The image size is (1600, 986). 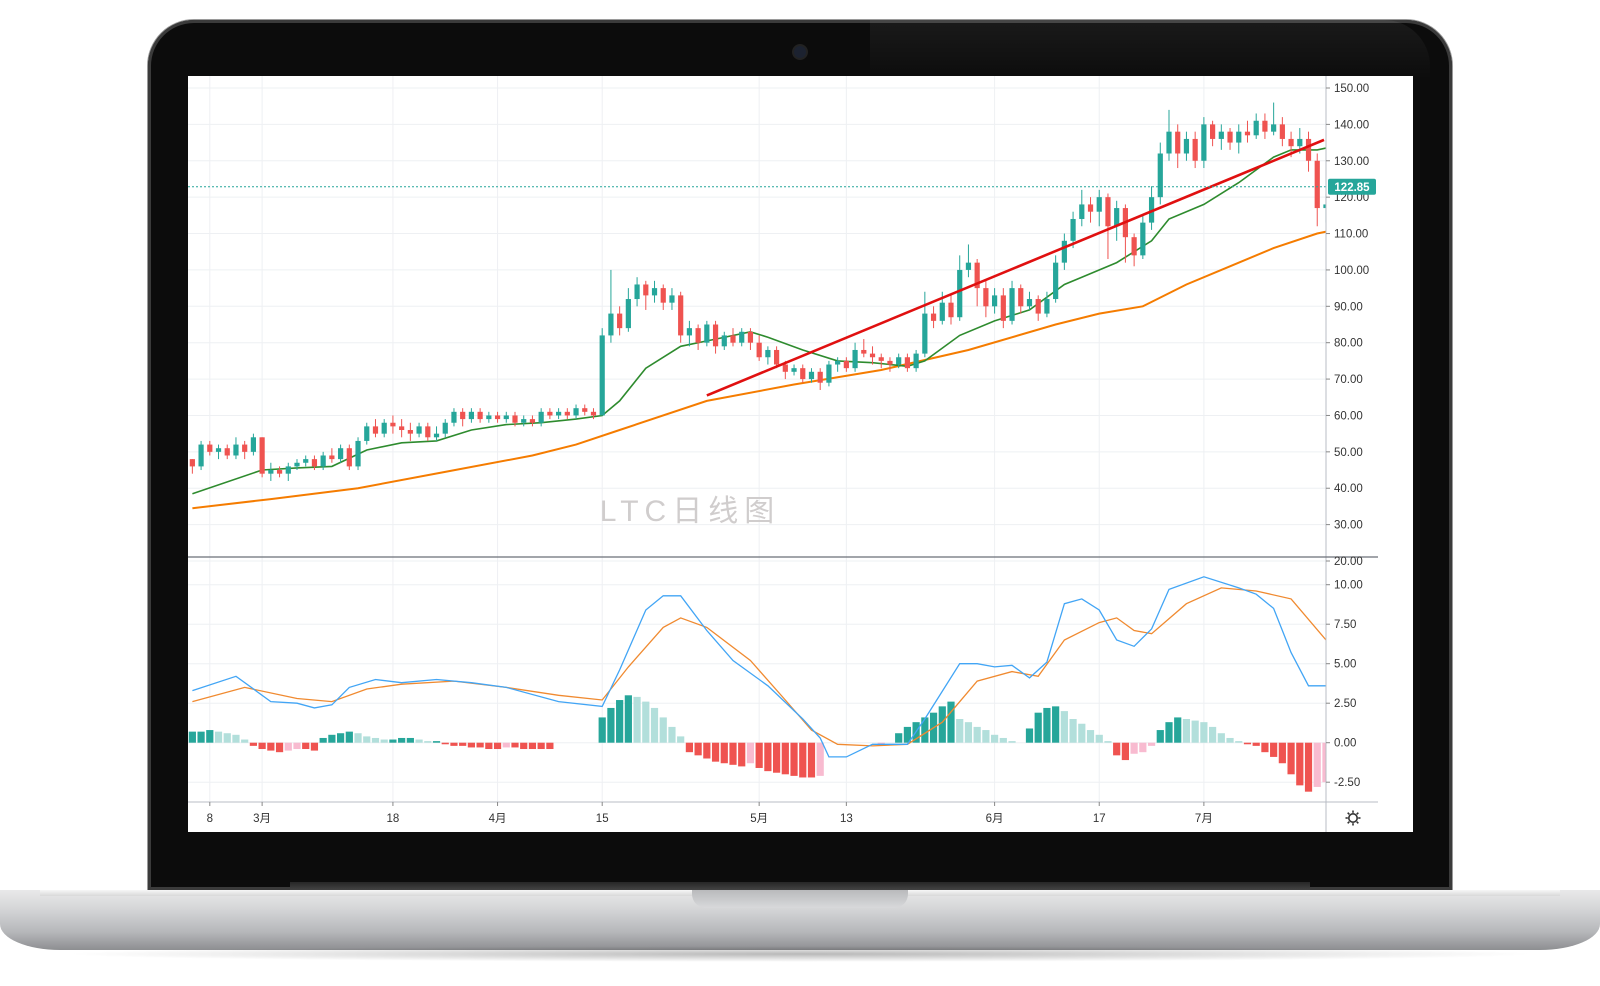 What do you see at coordinates (1348, 586) in the screenshot?
I see `macd-tick-label: 10.00` at bounding box center [1348, 586].